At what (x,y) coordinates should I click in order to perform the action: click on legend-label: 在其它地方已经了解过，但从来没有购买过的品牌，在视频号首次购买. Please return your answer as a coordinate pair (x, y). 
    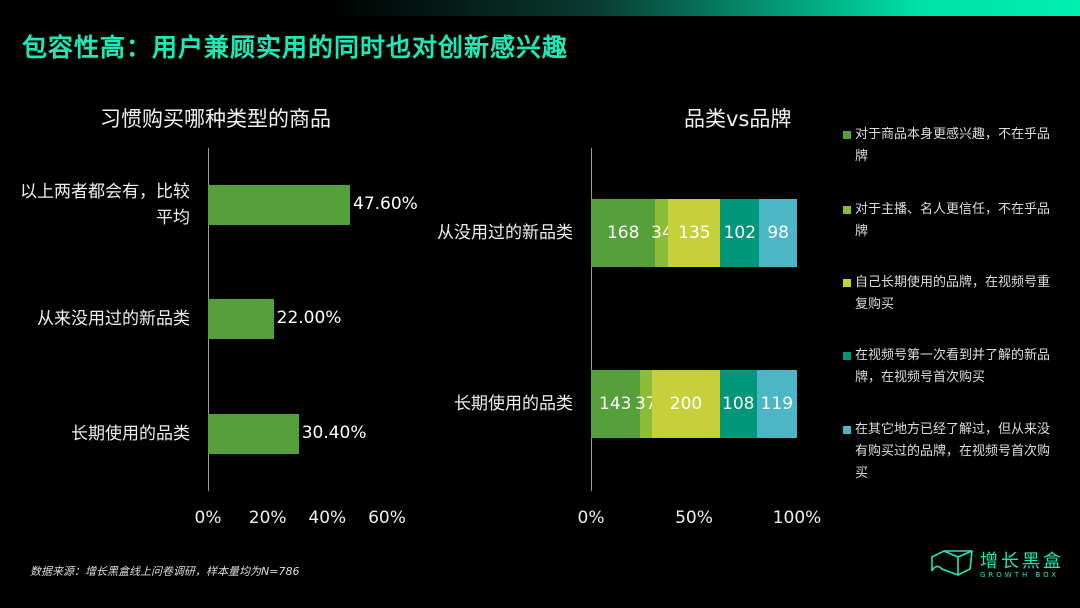
    Looking at the image, I should click on (953, 451).